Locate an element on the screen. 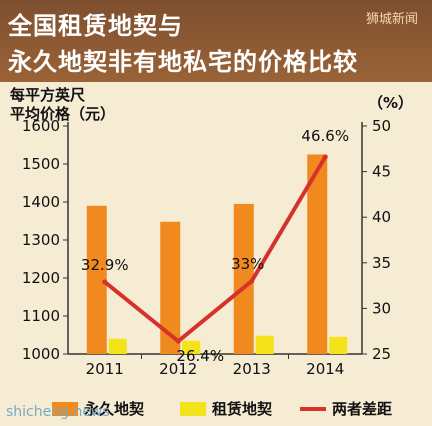 The width and height of the screenshot is (432, 426). legend-swatch-freehold is located at coordinates (65, 408).